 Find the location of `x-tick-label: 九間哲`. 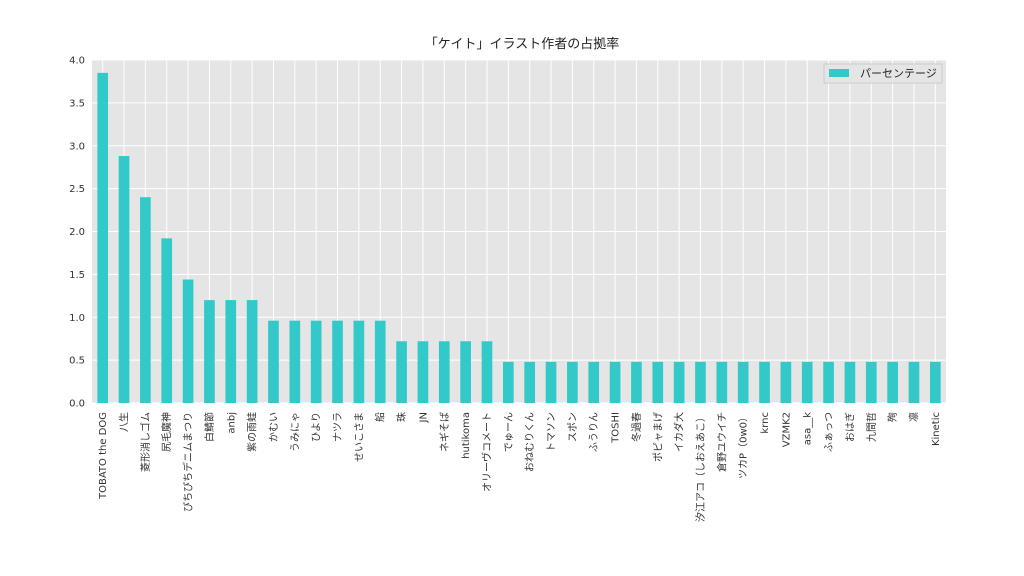

x-tick-label: 九間哲 is located at coordinates (872, 427).